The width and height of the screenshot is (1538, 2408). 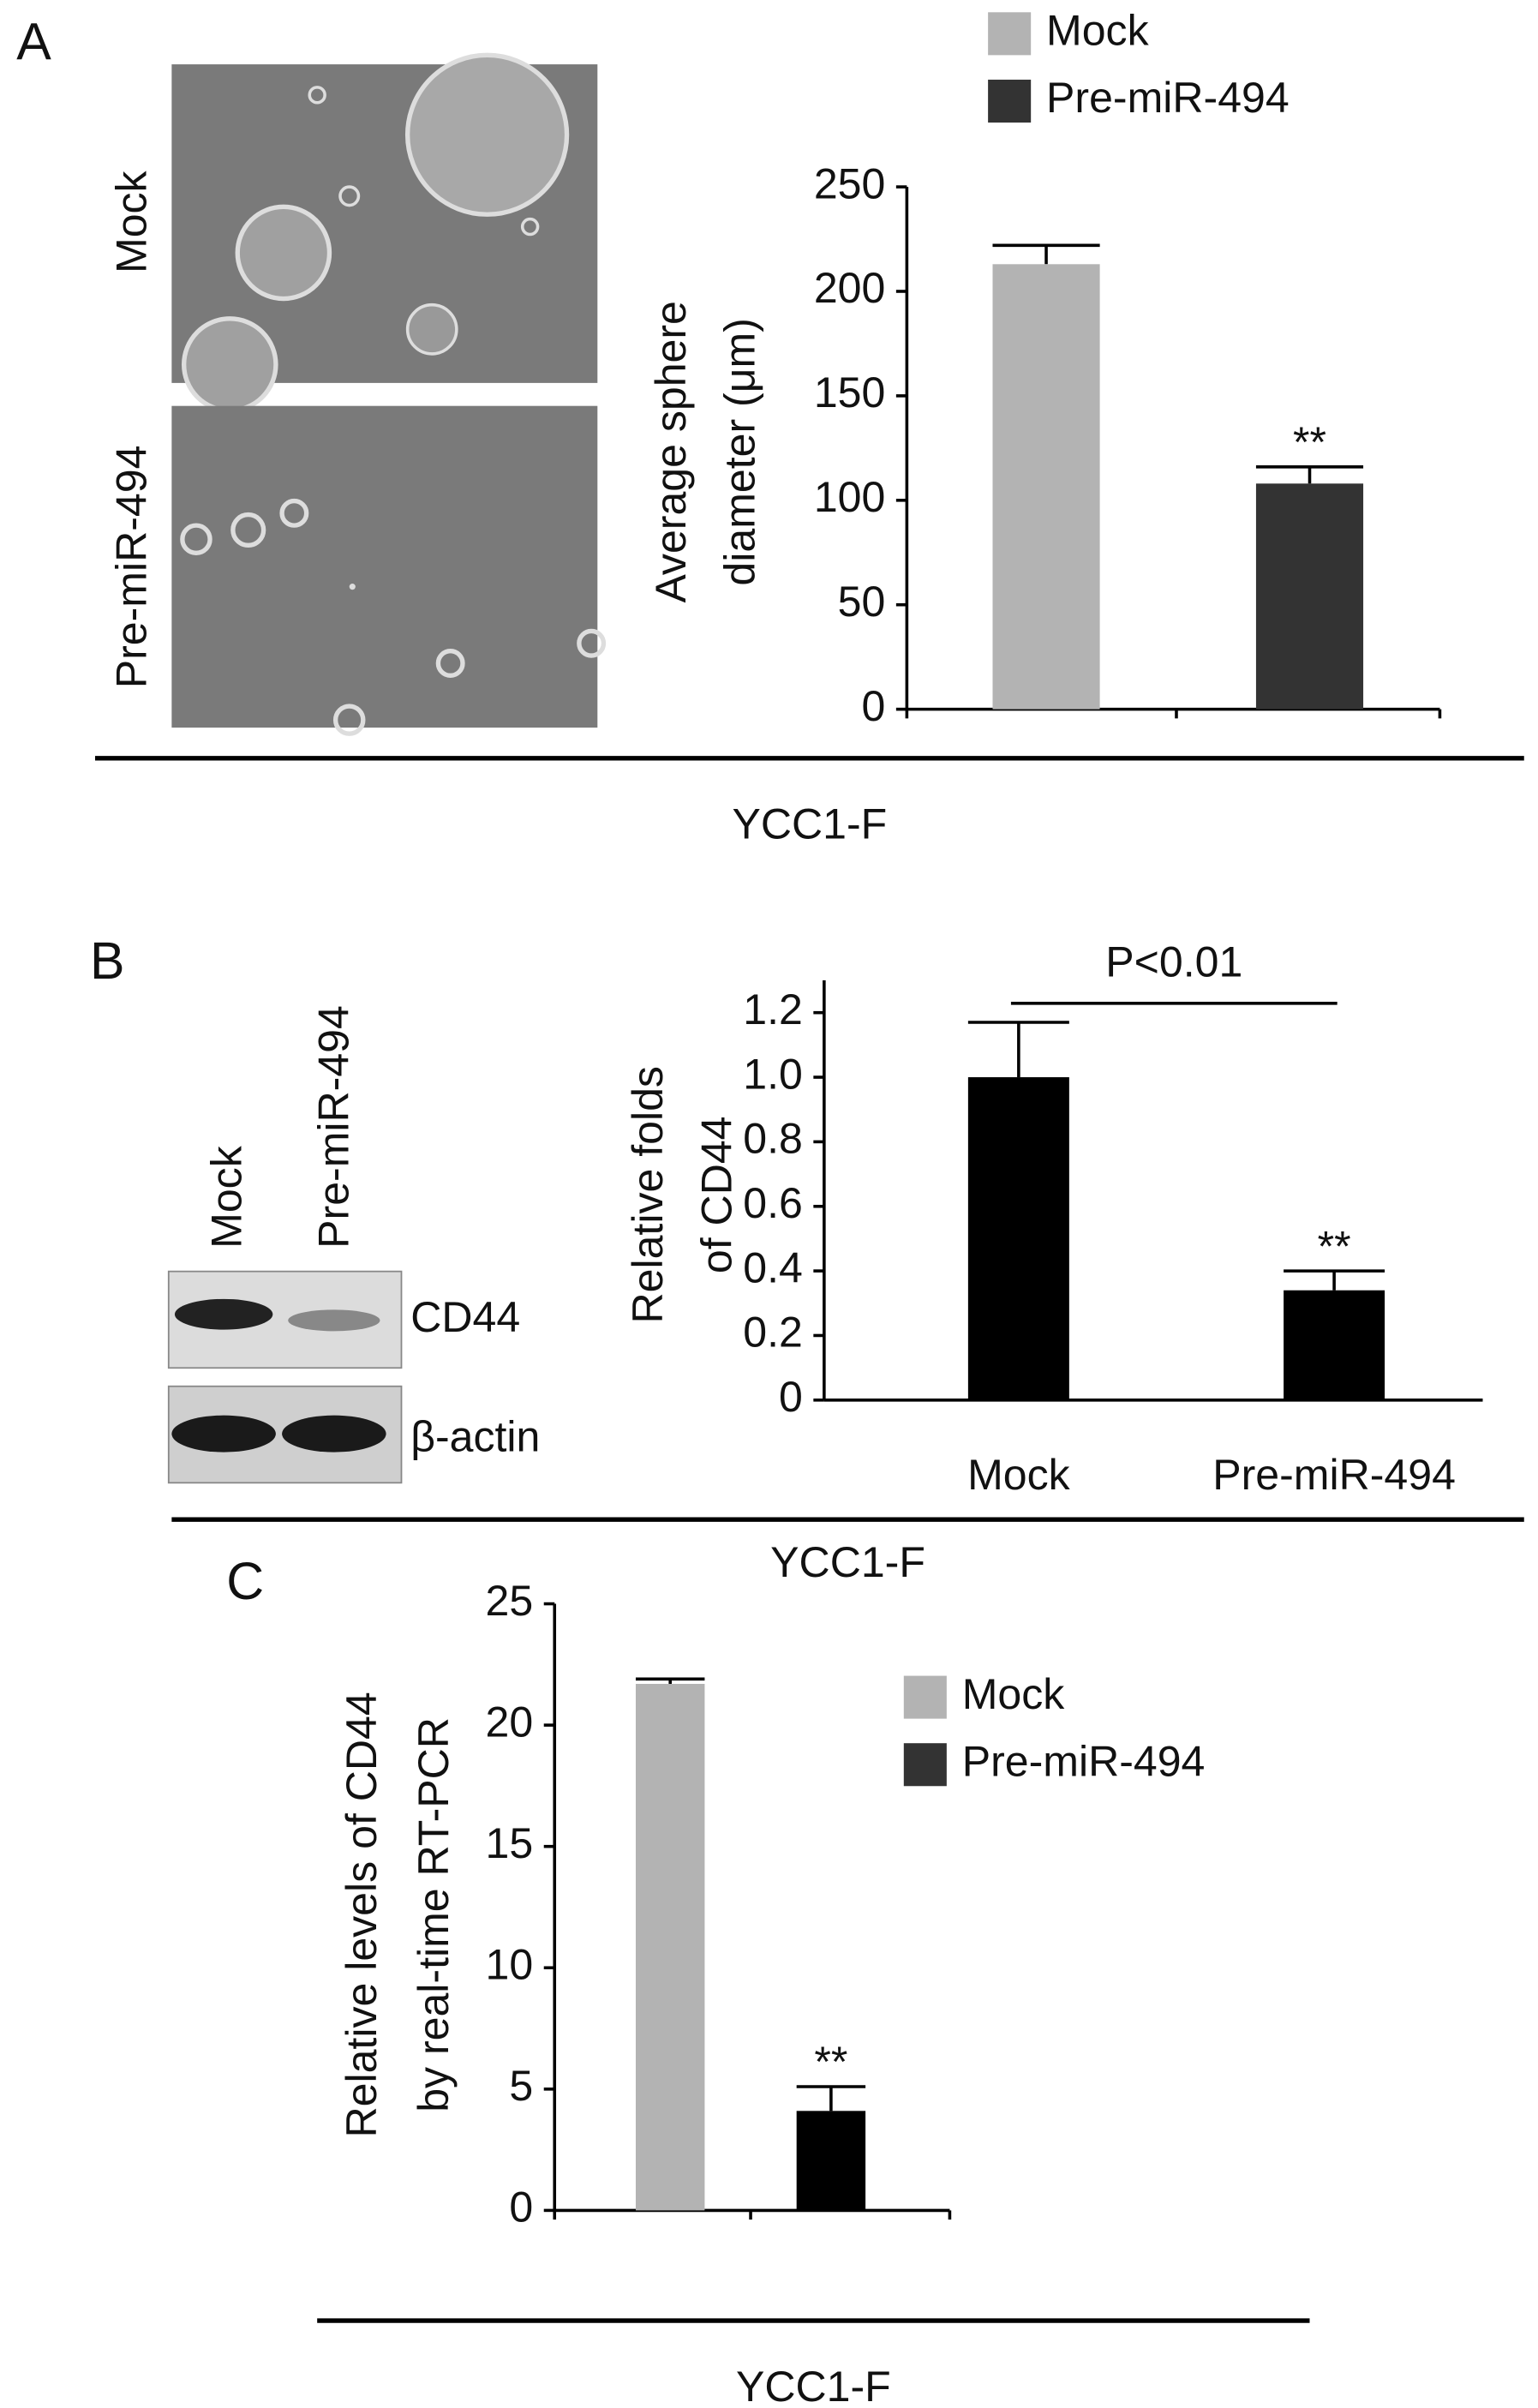 What do you see at coordinates (773, 1074) in the screenshot?
I see `y-tick-label: 1.0` at bounding box center [773, 1074].